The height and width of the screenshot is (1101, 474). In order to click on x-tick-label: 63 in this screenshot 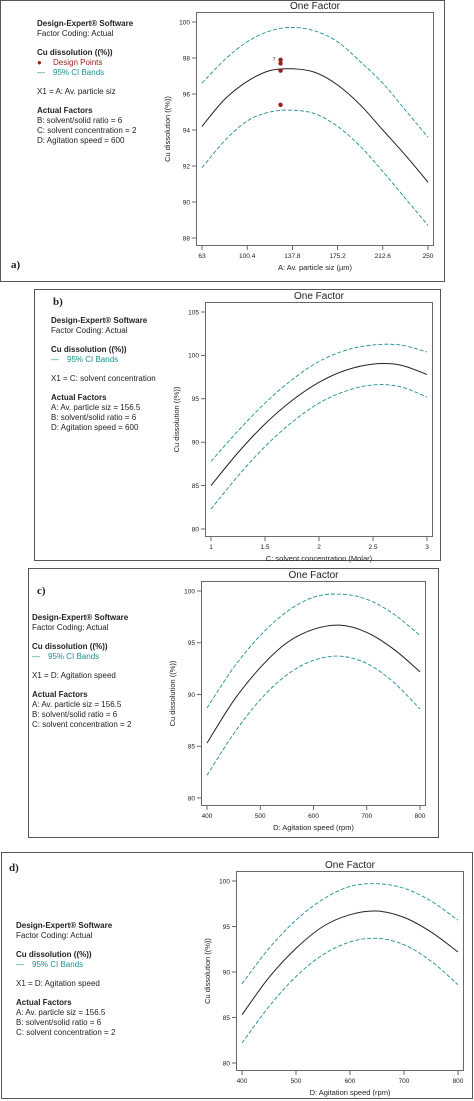, I will do `click(202, 256)`.